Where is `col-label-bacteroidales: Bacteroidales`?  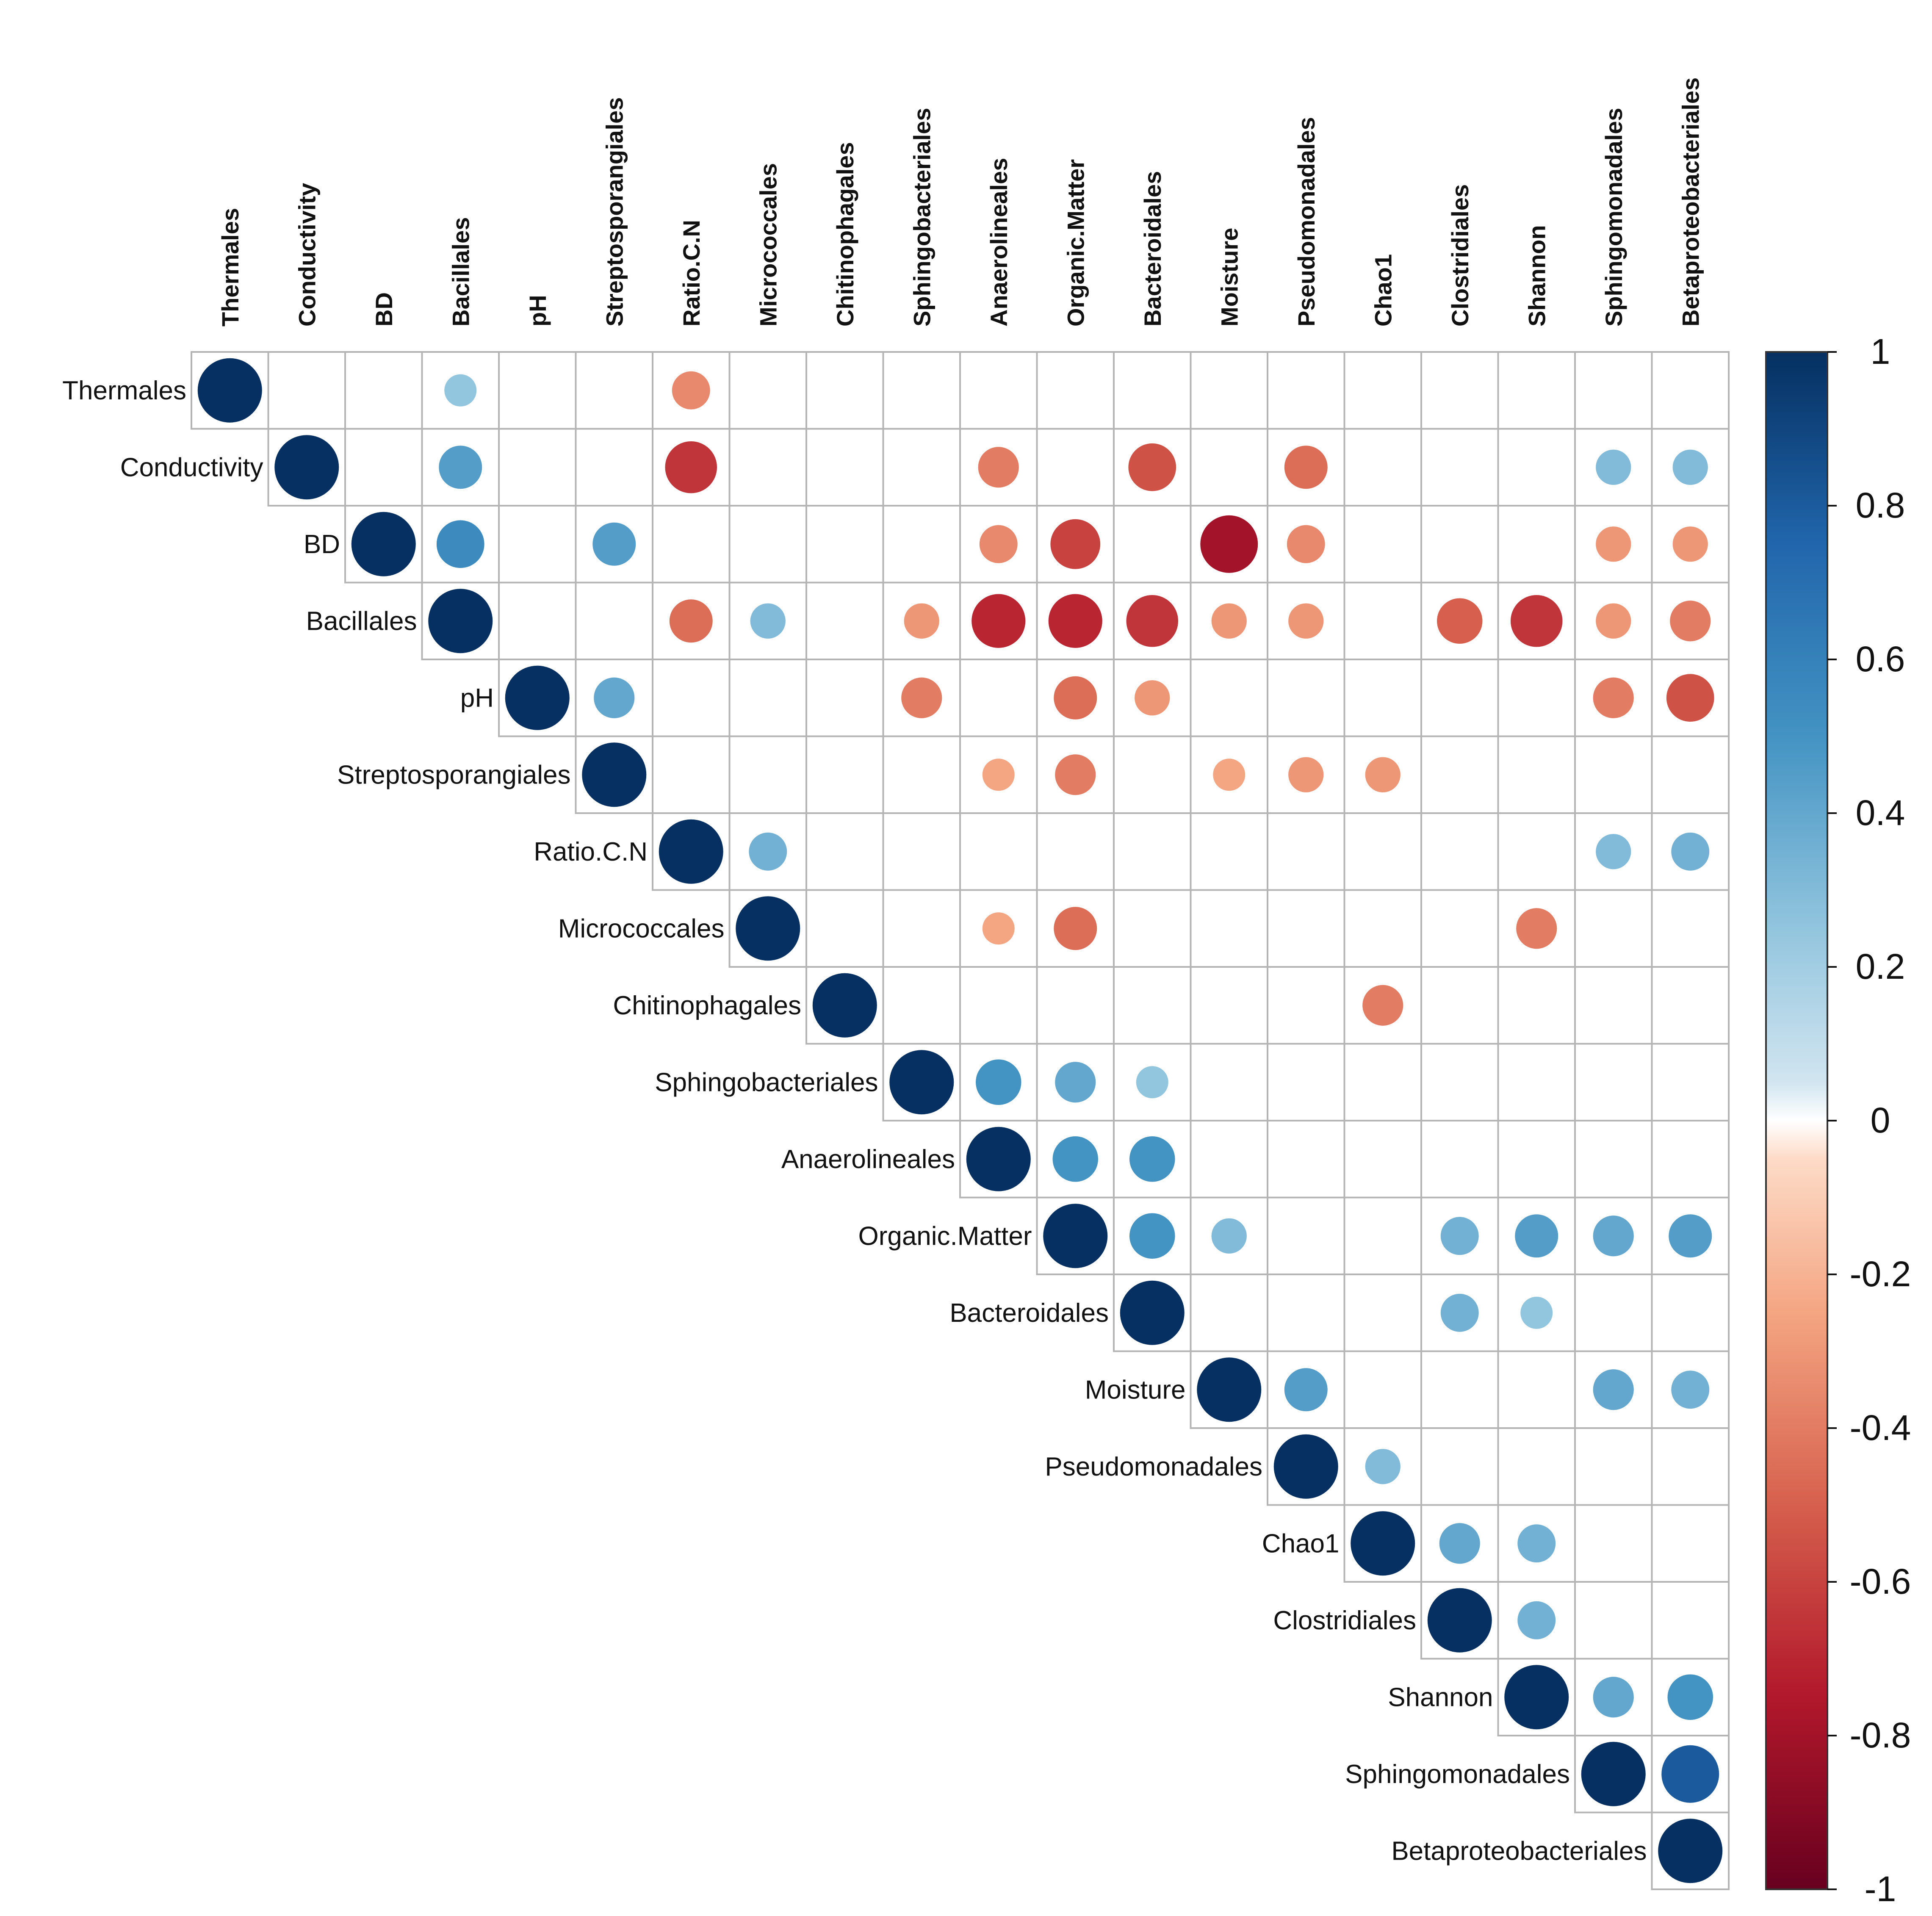
col-label-bacteroidales: Bacteroidales is located at coordinates (1152, 249).